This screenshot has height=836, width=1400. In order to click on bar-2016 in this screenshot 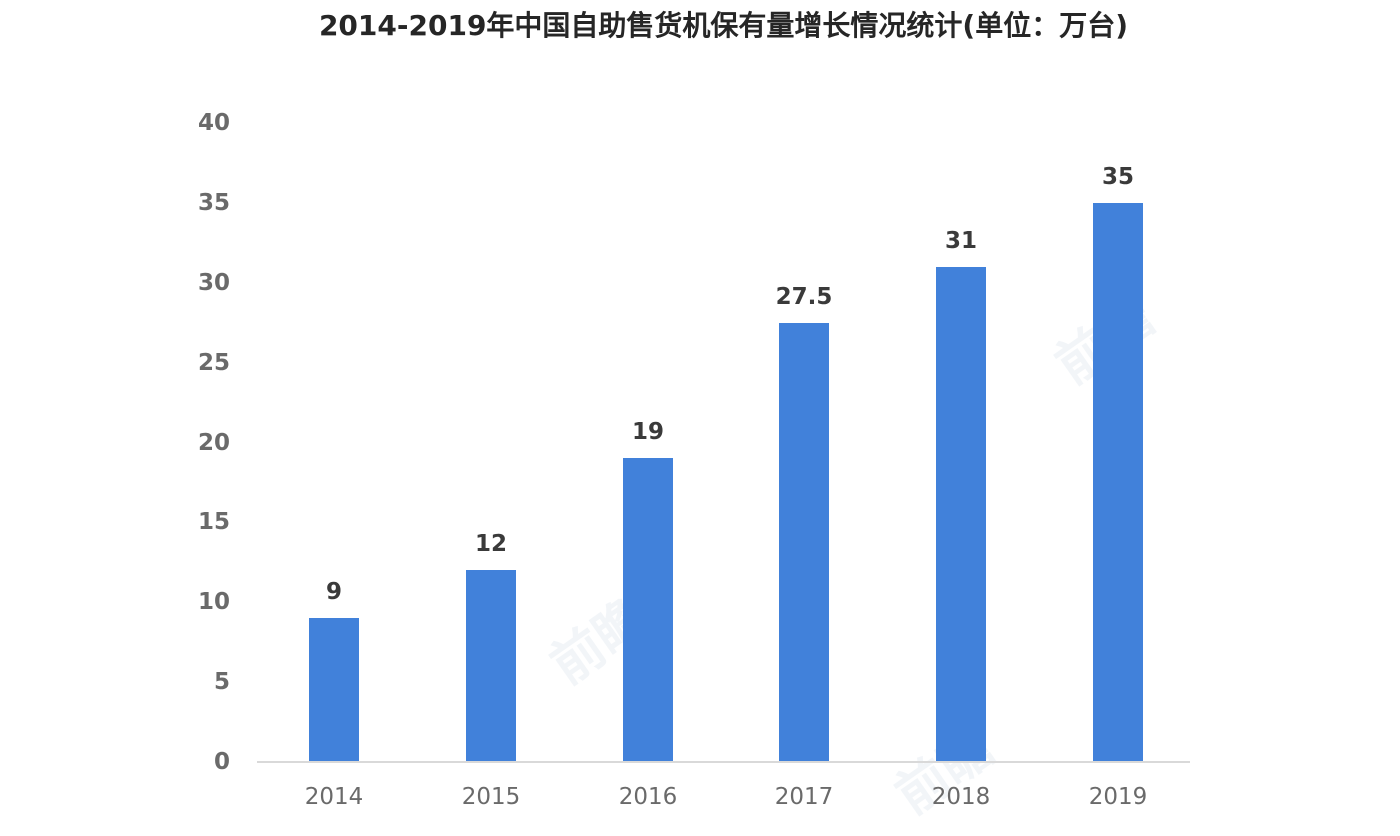, I will do `click(648, 610)`.